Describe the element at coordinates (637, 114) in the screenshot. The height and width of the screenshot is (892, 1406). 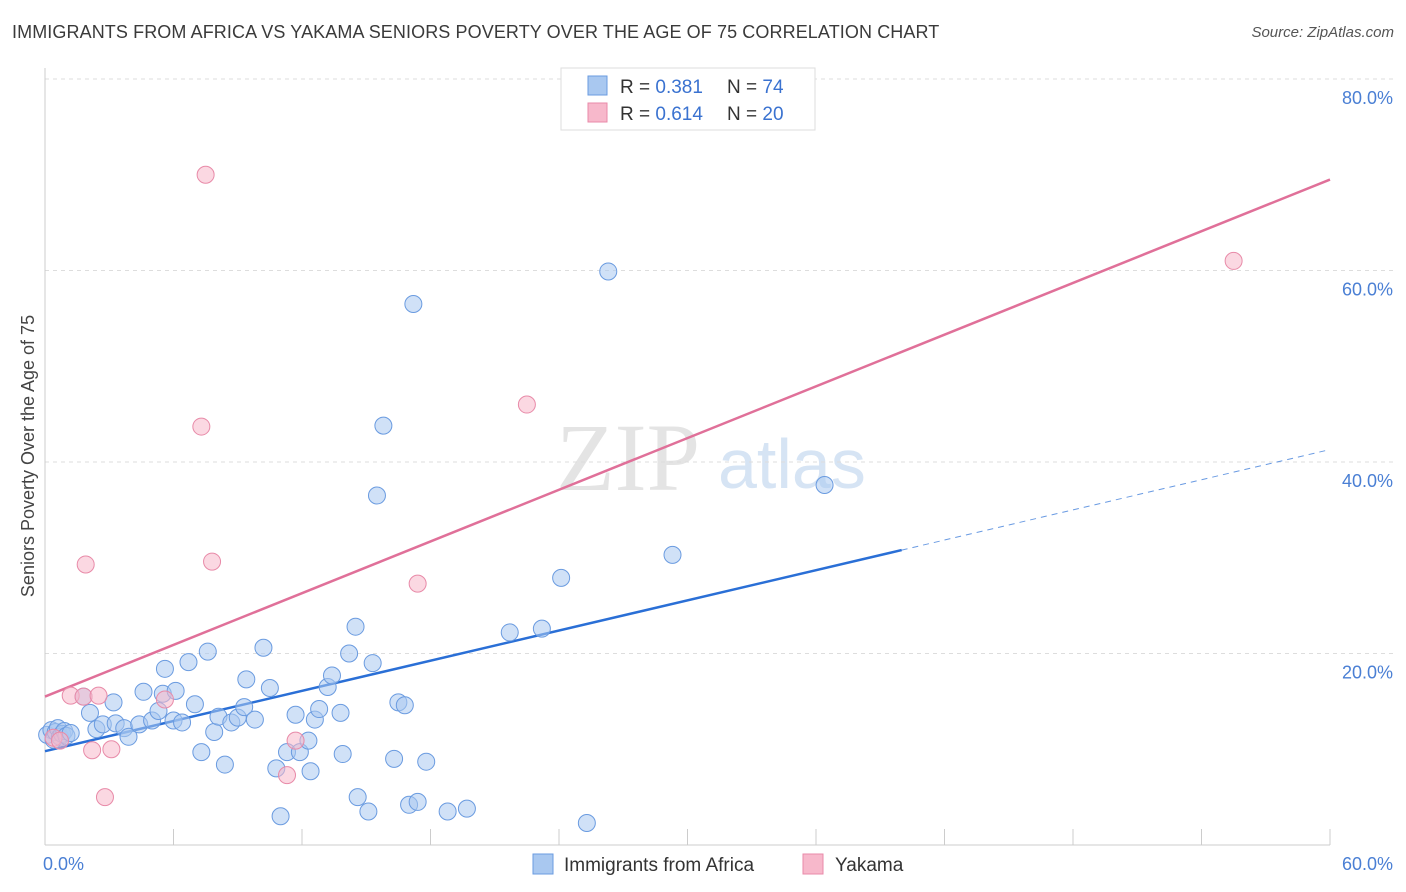
I see `legend-r-label-2: R =` at that location.